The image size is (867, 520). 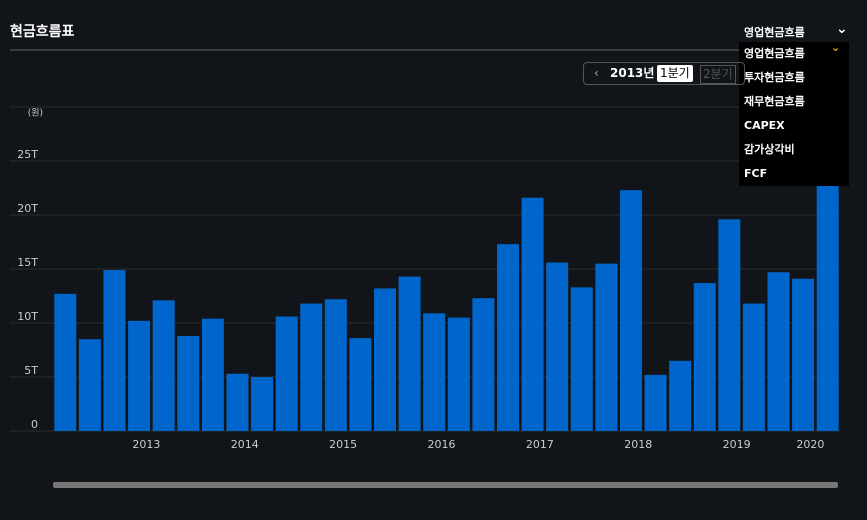 What do you see at coordinates (442, 444) in the screenshot?
I see `x-tick-label: 2016` at bounding box center [442, 444].